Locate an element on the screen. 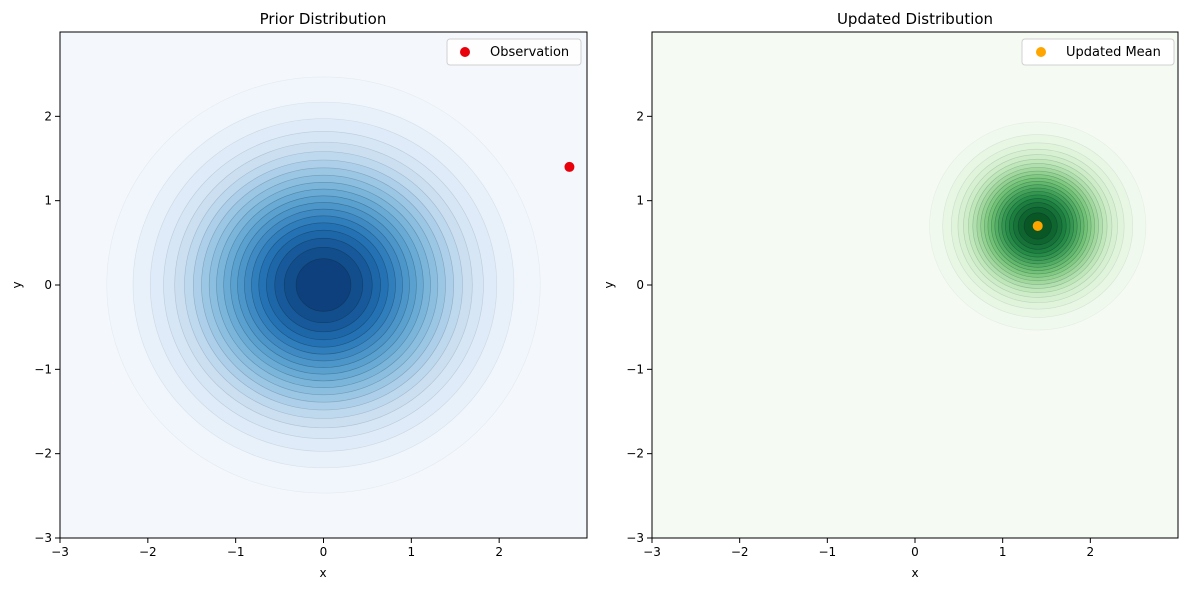 The height and width of the screenshot is (594, 1189). updated-legend-label: Updated Mean is located at coordinates (1113, 52).